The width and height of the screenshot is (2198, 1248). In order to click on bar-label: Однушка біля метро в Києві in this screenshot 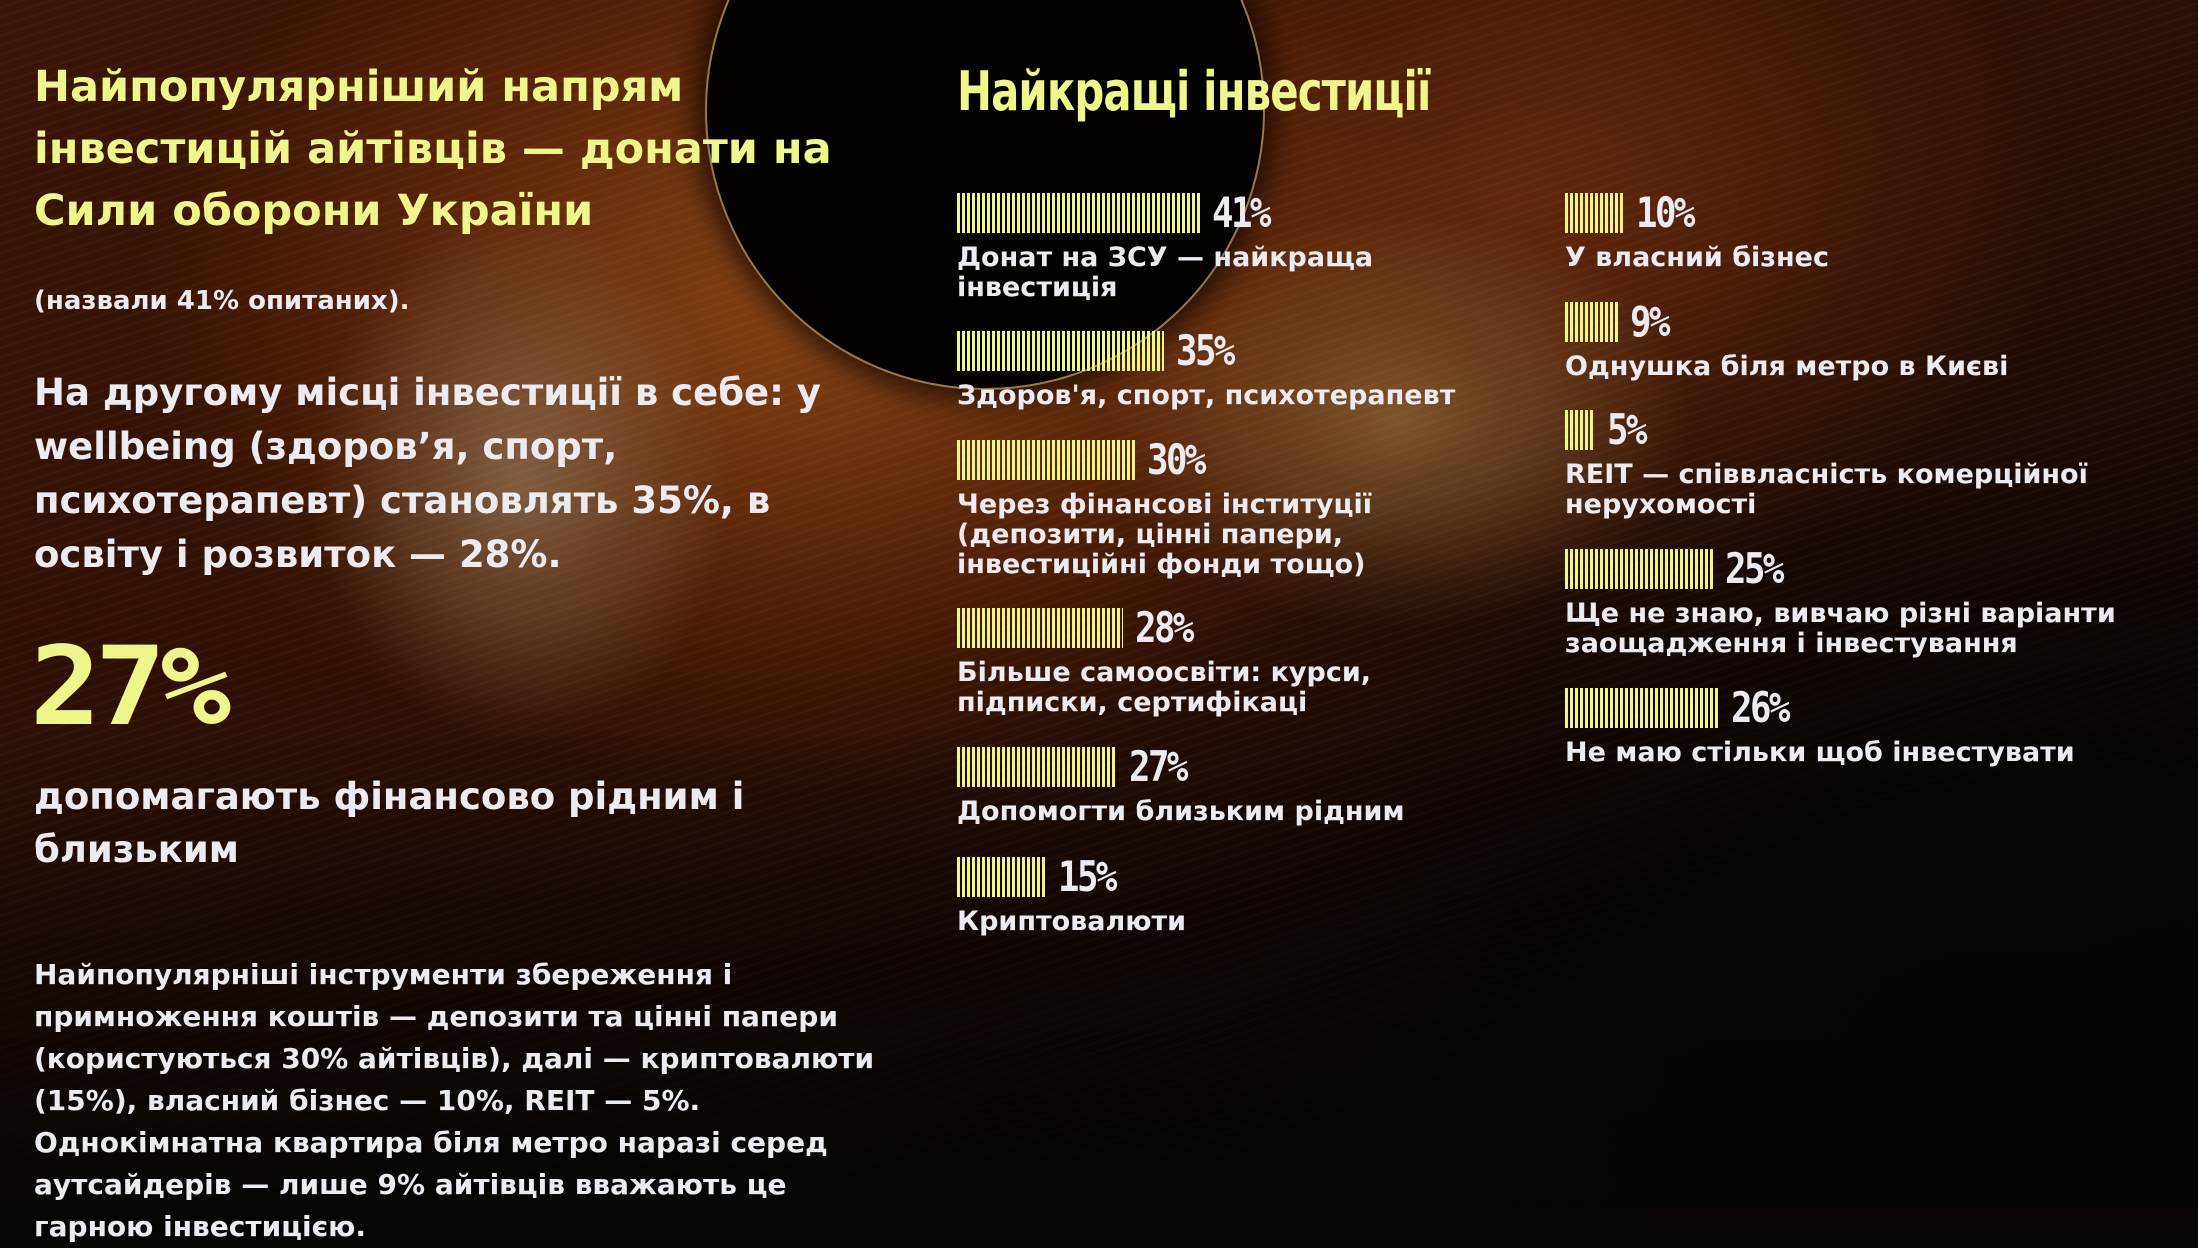, I will do `click(1787, 366)`.